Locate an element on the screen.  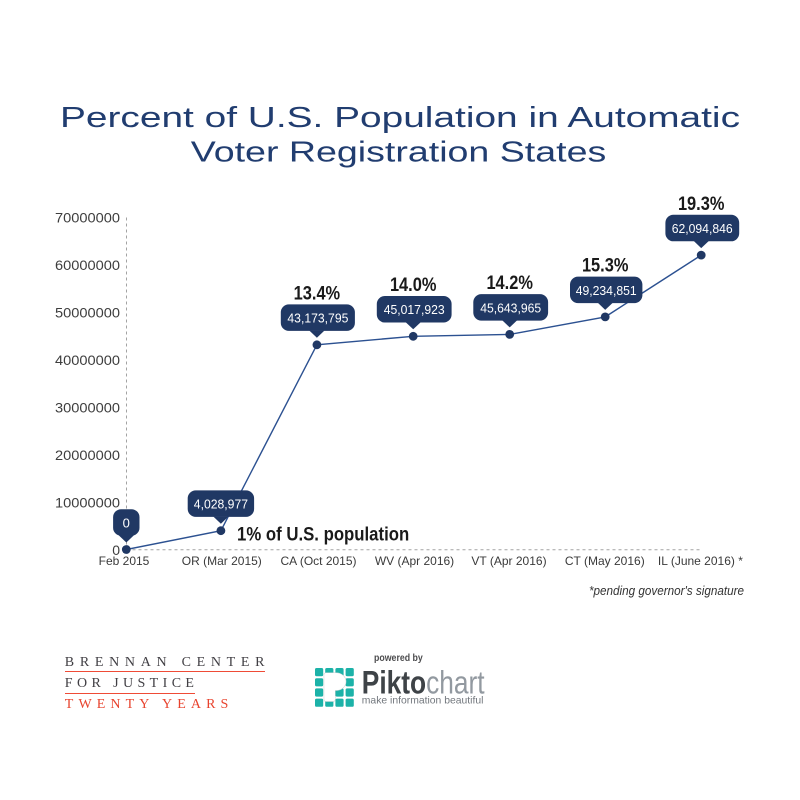
svg-text: IL (June 2016) * is located at coordinates (700, 561).